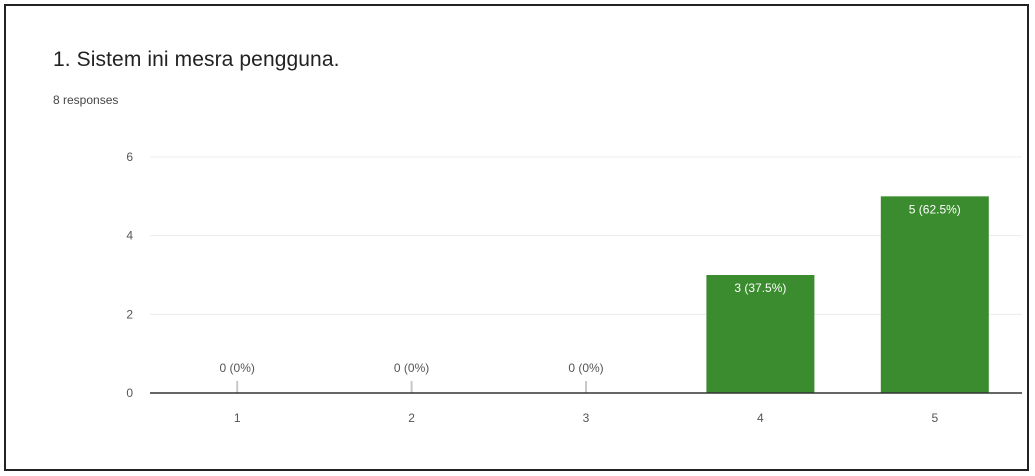  What do you see at coordinates (586, 418) in the screenshot?
I see `x-tick-label: 3` at bounding box center [586, 418].